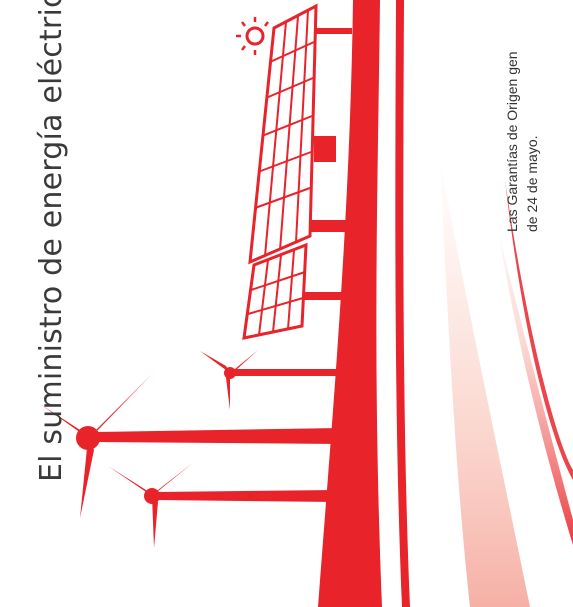  Describe the element at coordinates (252, 36) in the screenshot. I see `sun-icon` at that location.